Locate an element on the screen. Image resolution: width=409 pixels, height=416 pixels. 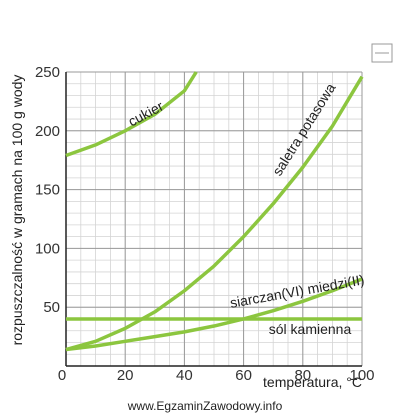
series-label: cukier is located at coordinates (145, 114).